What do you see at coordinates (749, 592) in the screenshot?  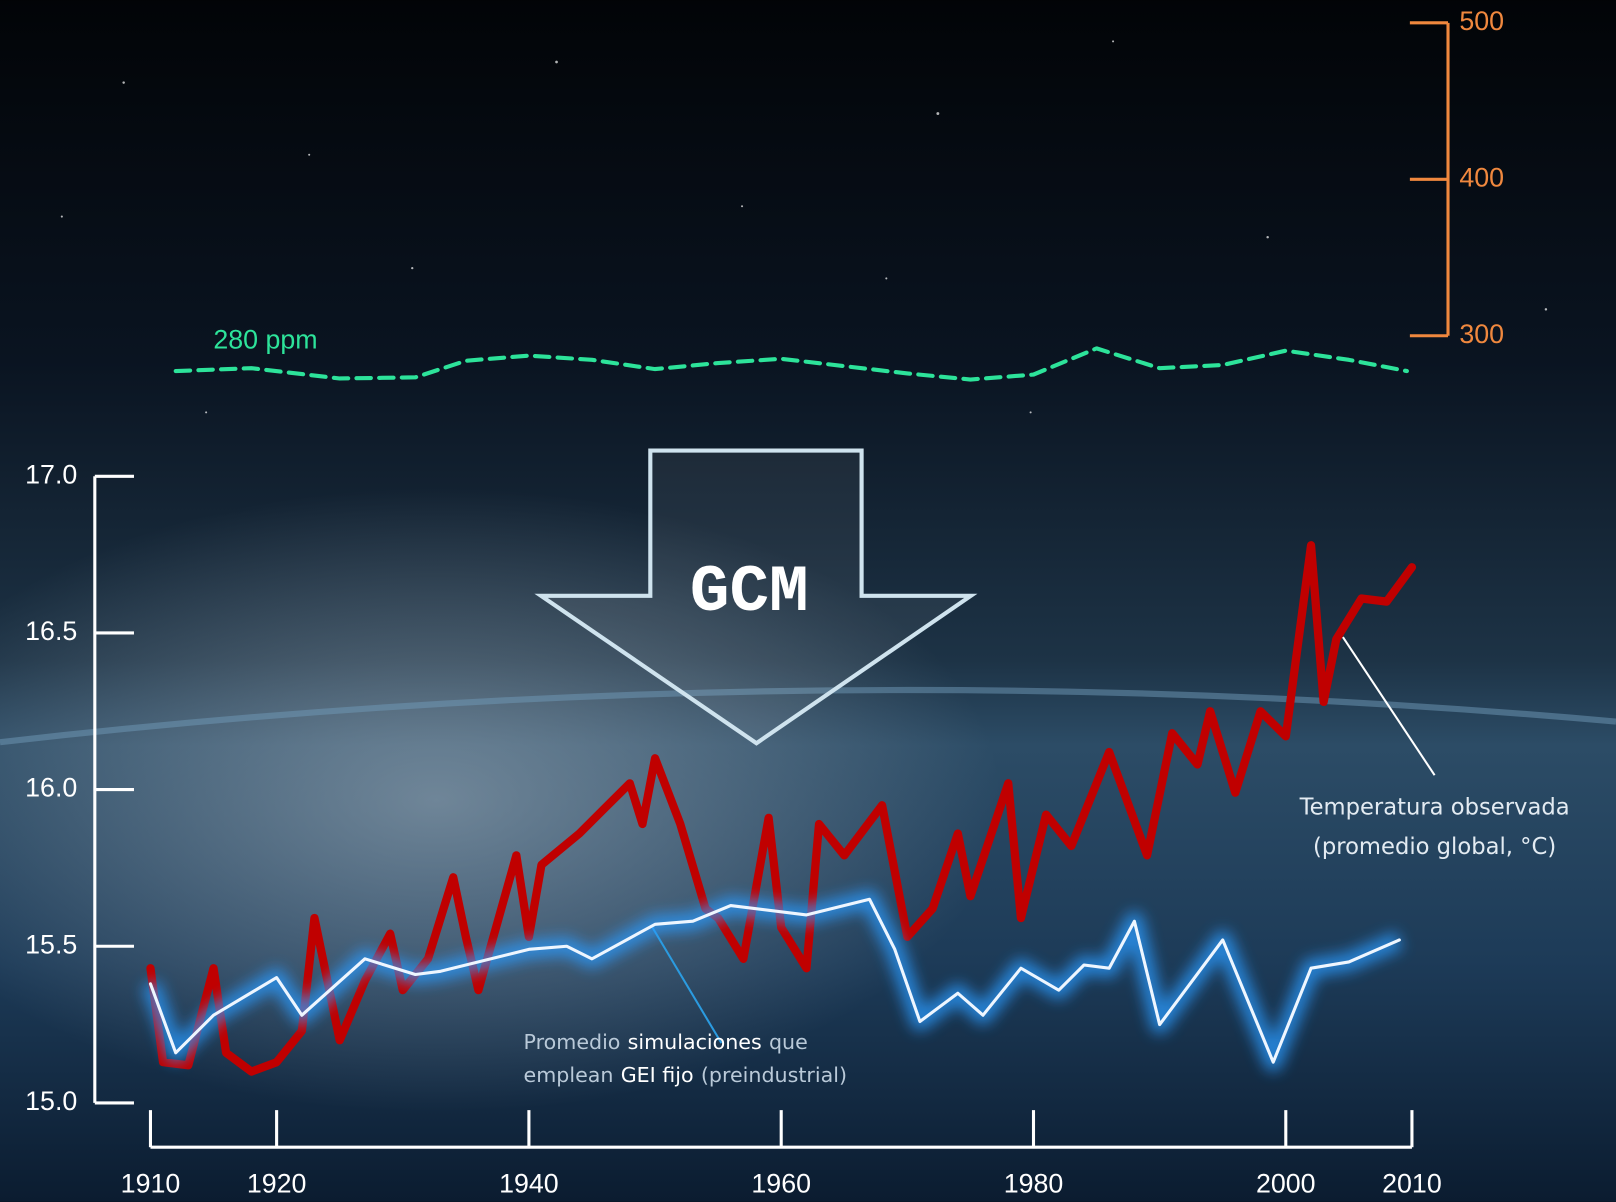 I see `gcm-label: GCM` at bounding box center [749, 592].